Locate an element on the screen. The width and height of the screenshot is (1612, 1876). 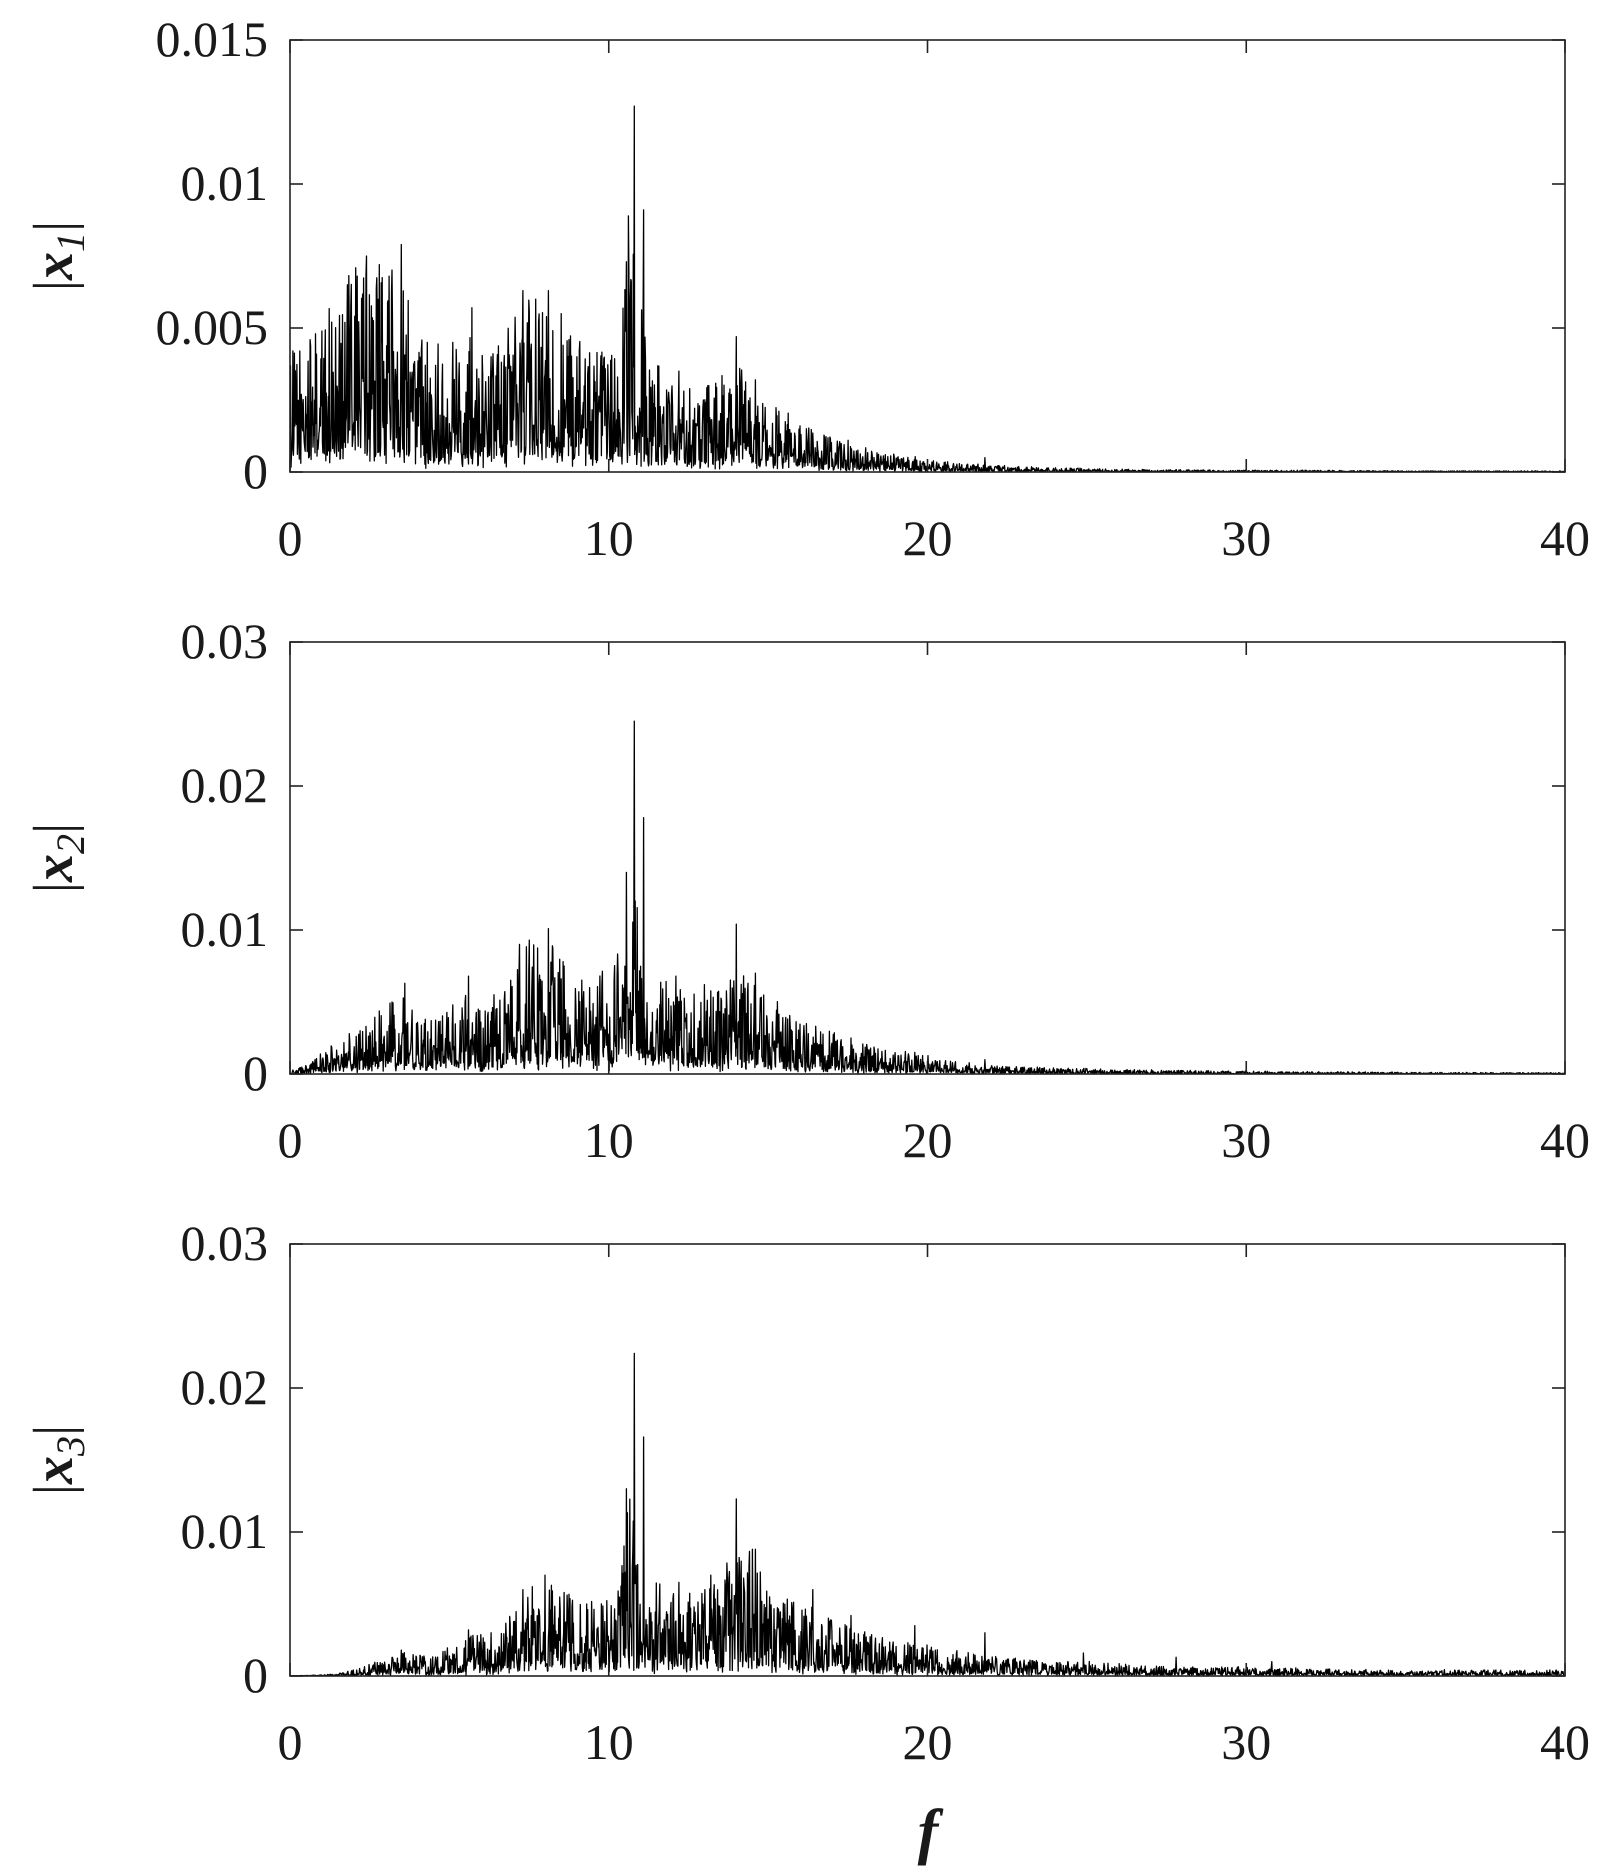
panel-2-ylabel: |x2| is located at coordinates (58, 858).